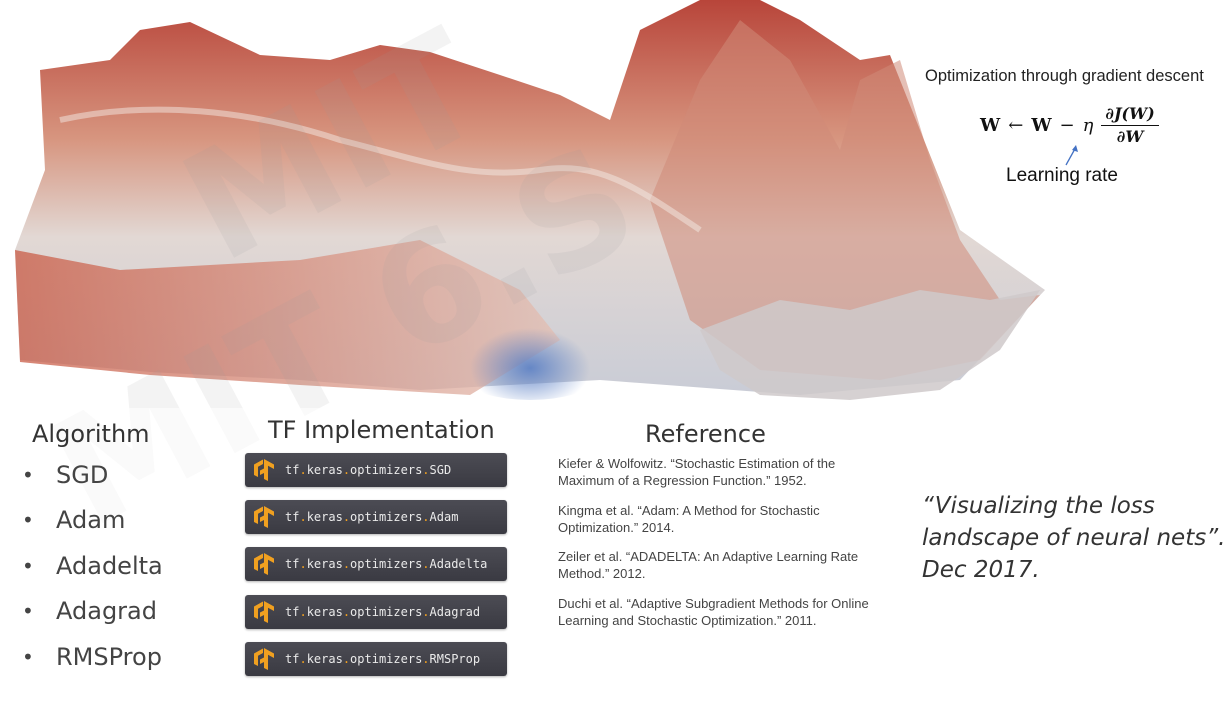 The height and width of the screenshot is (711, 1227). I want to click on tf-code-text: tf.keras.optimizers.RMSProp, so click(383, 658).